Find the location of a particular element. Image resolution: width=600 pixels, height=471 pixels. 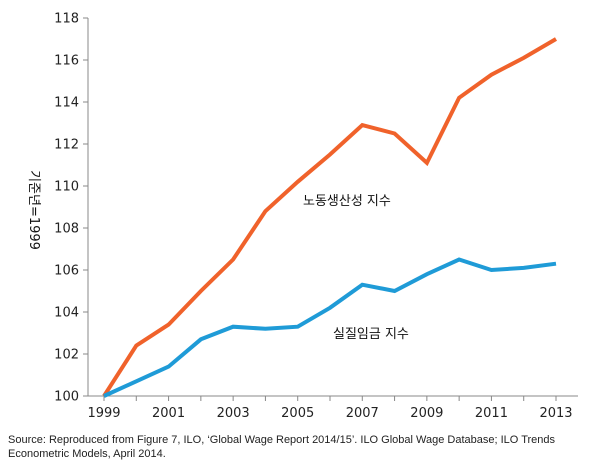

y-tick-label: 116 is located at coordinates (66, 61).